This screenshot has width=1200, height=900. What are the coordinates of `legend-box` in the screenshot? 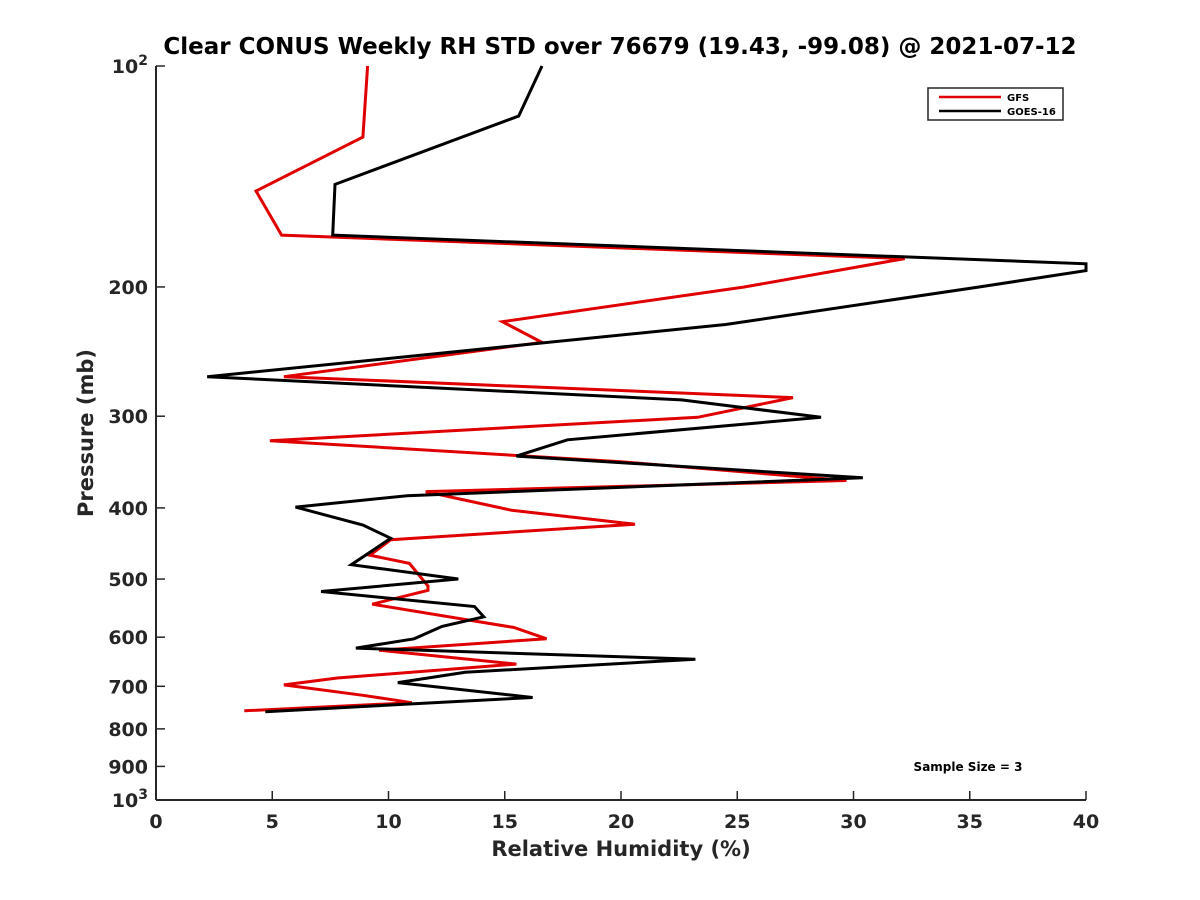 It's located at (995, 104).